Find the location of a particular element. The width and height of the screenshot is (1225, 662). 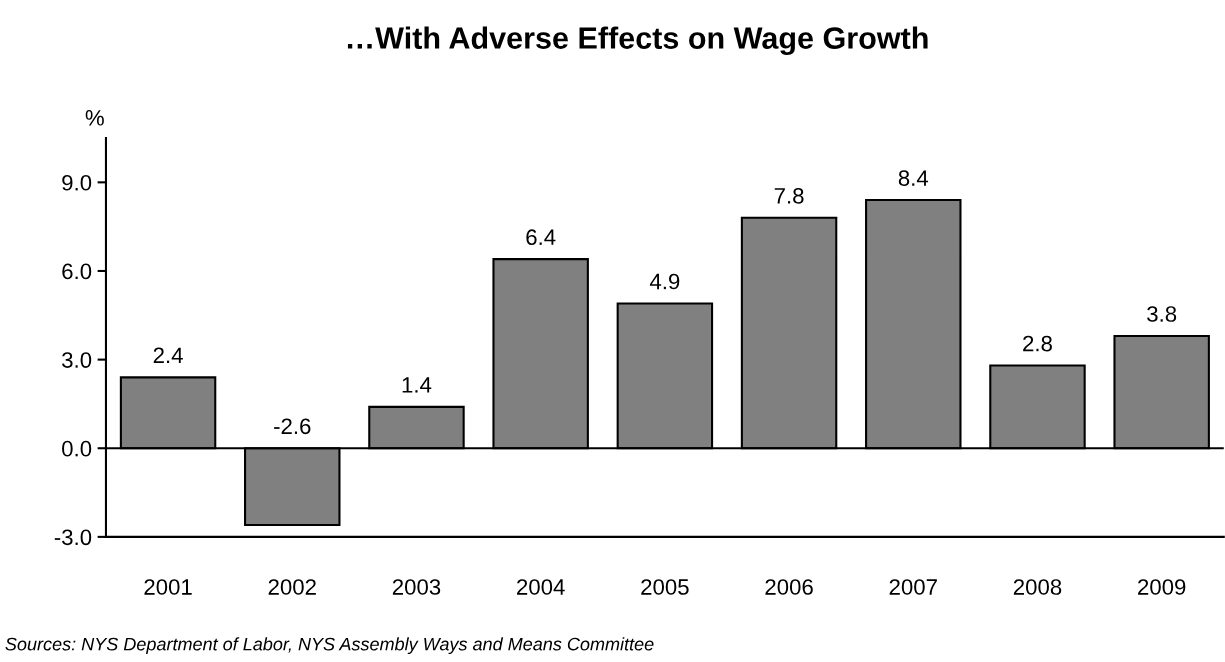

x-tick-label: 2001 is located at coordinates (168, 587).